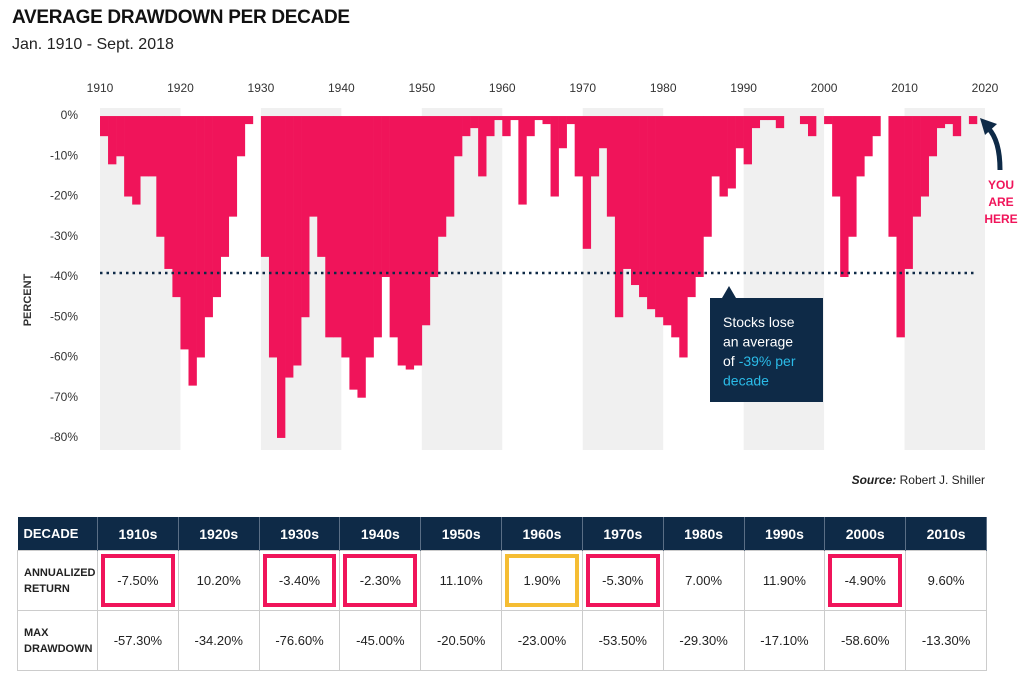 The image size is (1024, 684). I want to click on row-label: ANNUALIZED RETURN, so click(57, 580).